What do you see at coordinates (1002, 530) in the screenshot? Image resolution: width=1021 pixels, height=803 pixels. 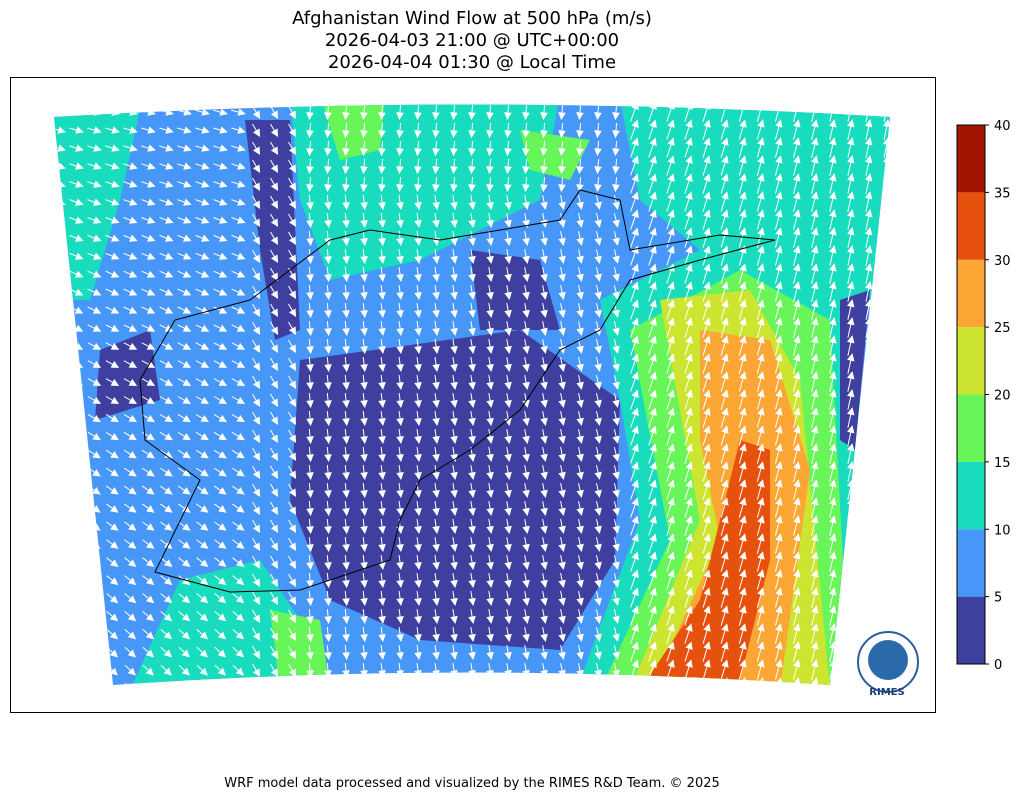 I see `colorbar-tick-label: 10` at bounding box center [1002, 530].